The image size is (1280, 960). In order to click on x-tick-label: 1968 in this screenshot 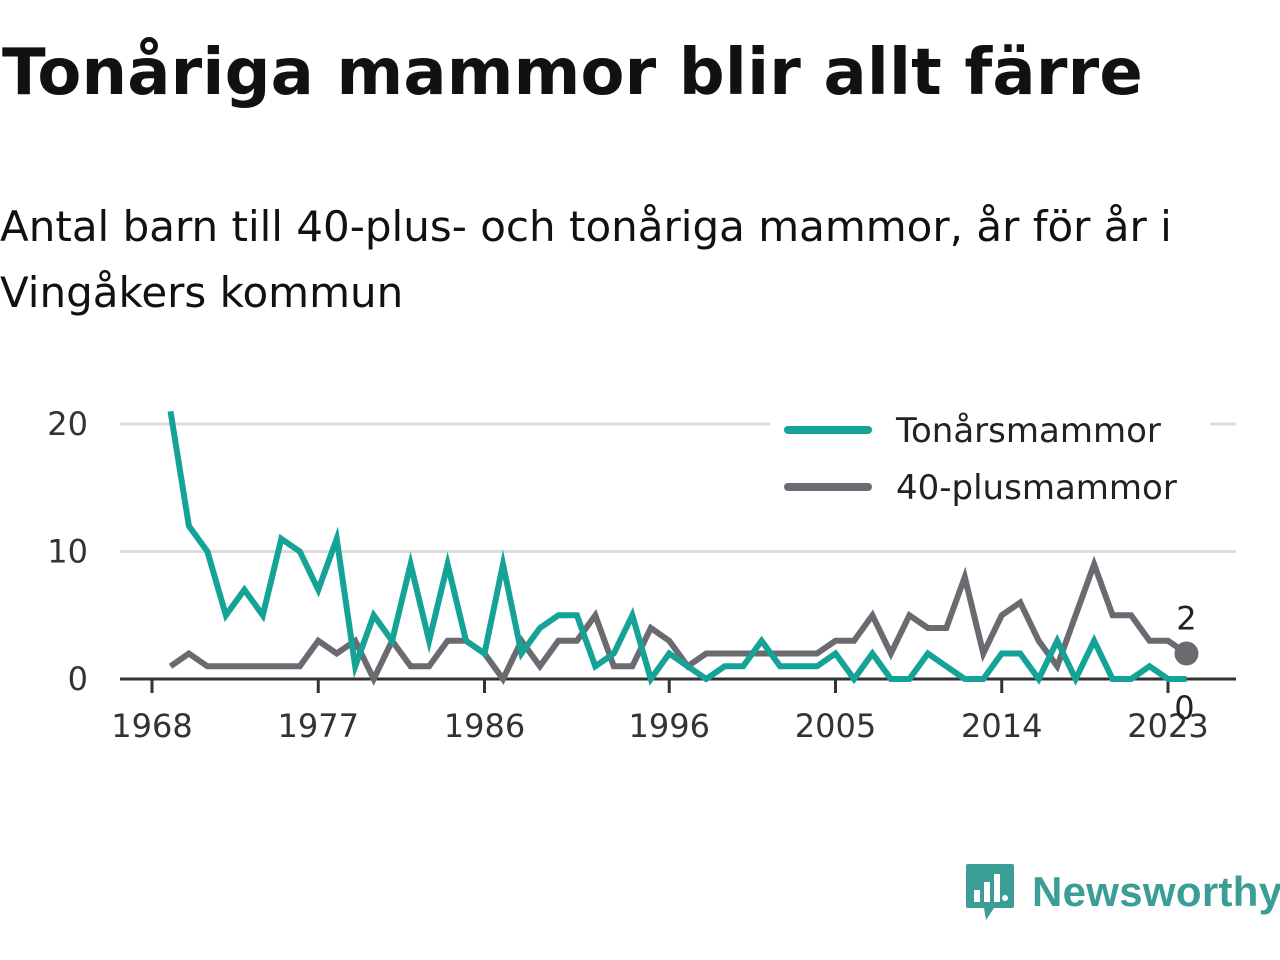, I will do `click(151, 726)`.